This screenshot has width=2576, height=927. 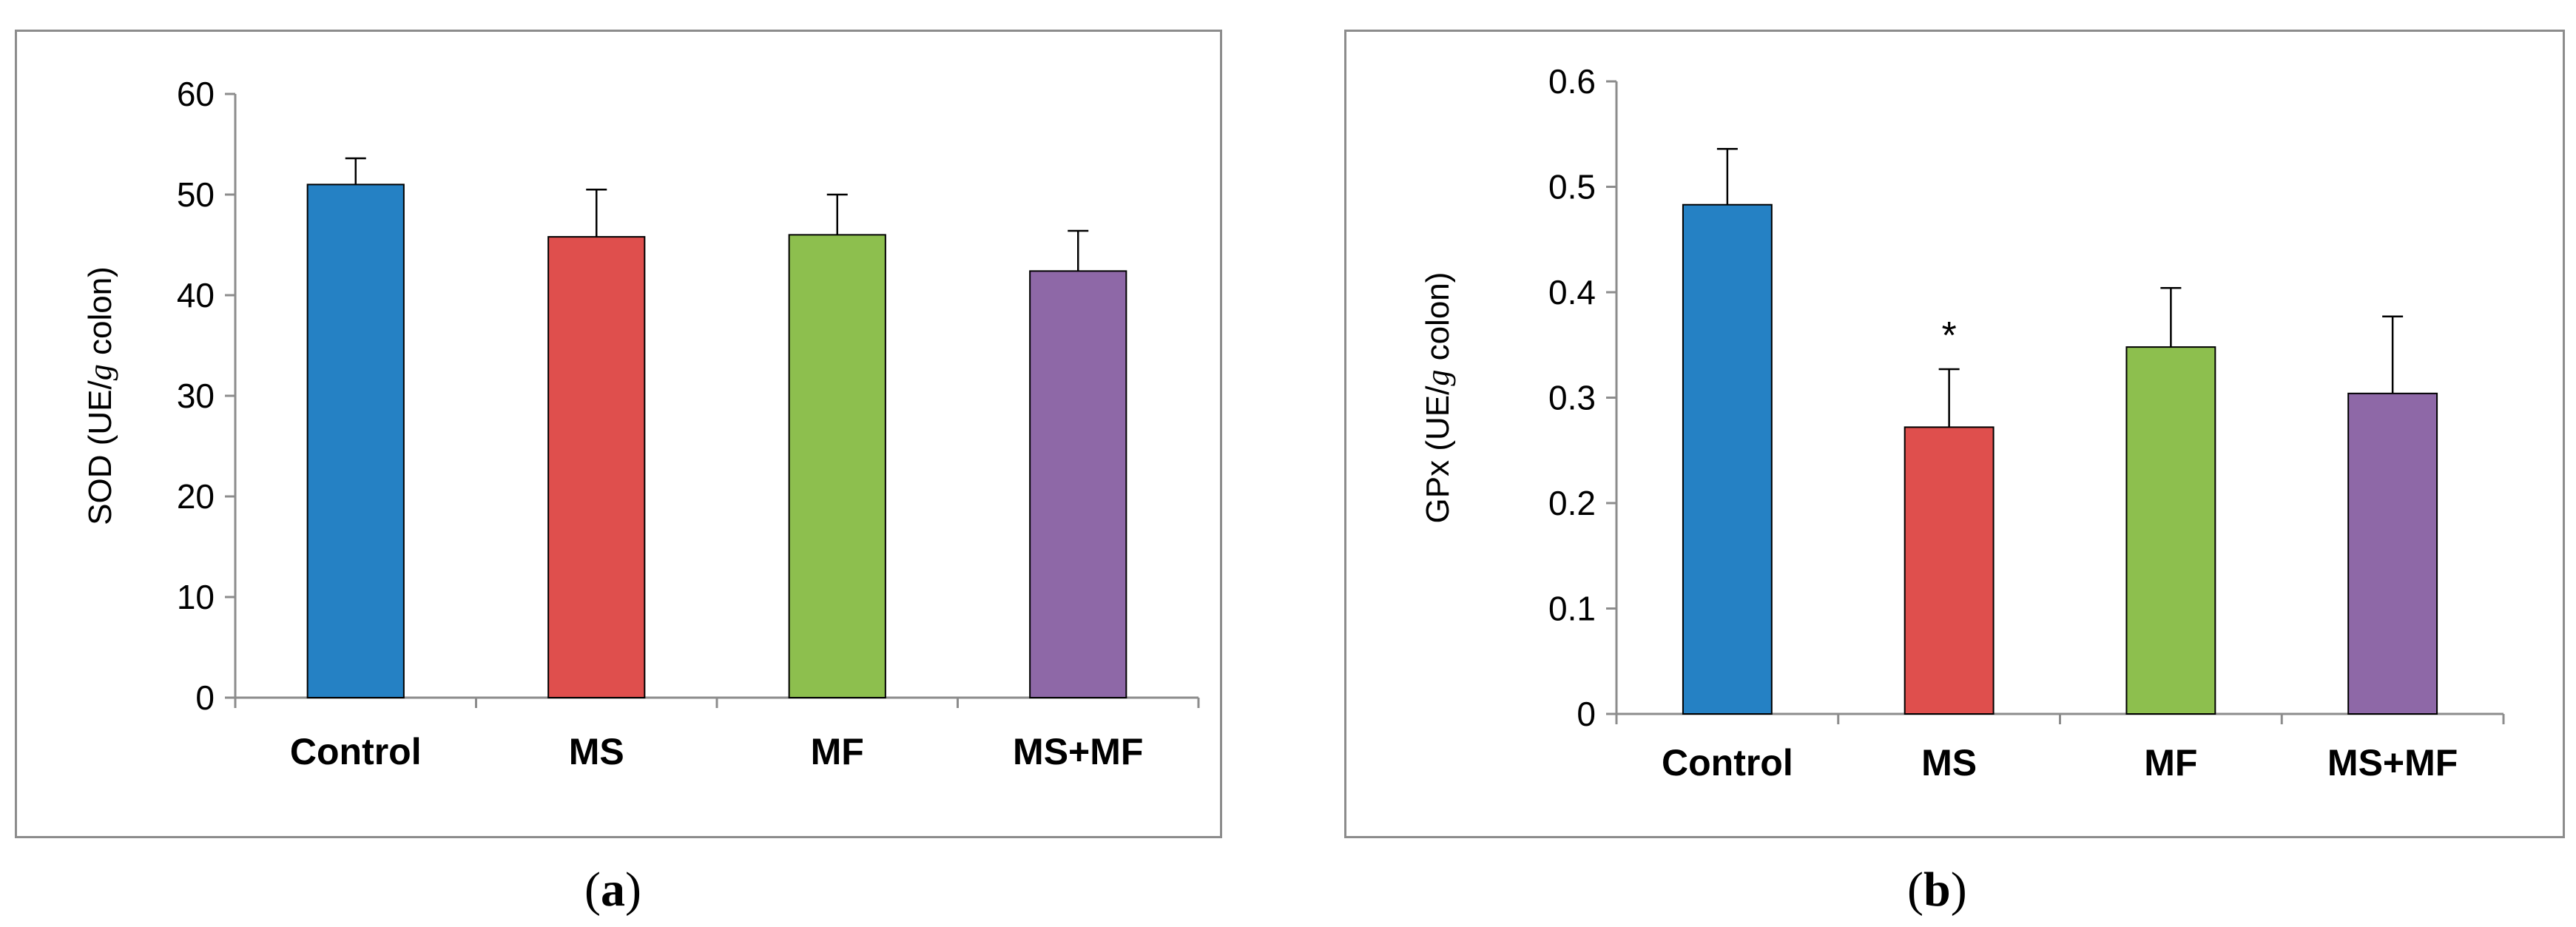 I want to click on panel-b-caption: (b), so click(x=1937, y=890).